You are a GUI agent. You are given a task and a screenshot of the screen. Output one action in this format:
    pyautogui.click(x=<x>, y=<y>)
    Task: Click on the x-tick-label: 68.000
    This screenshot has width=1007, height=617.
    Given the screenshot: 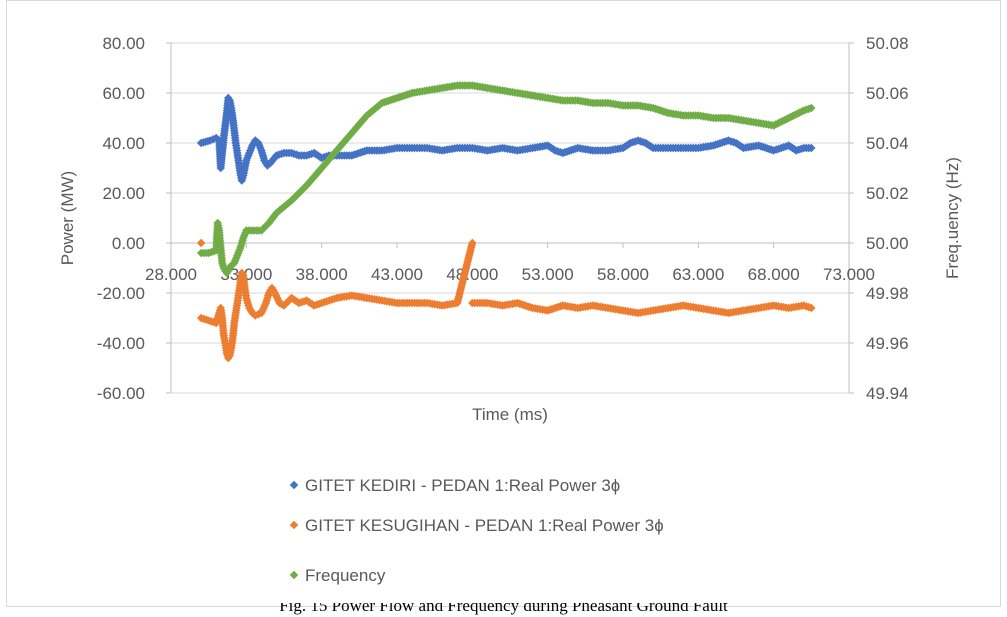 What is the action you would take?
    pyautogui.click(x=774, y=274)
    